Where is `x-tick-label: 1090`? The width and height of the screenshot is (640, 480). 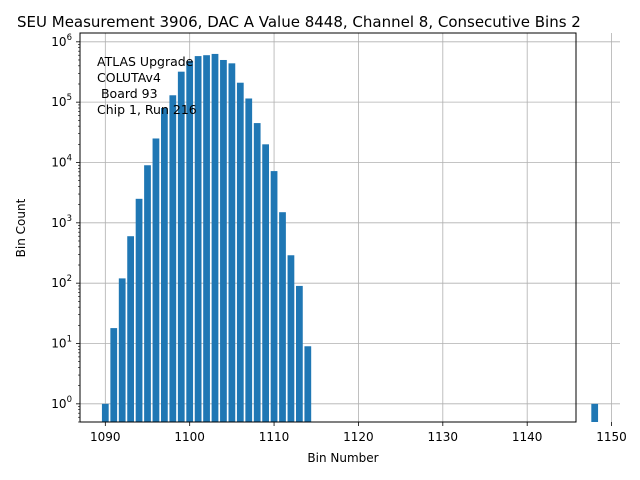 x-tick-label: 1090 is located at coordinates (105, 437).